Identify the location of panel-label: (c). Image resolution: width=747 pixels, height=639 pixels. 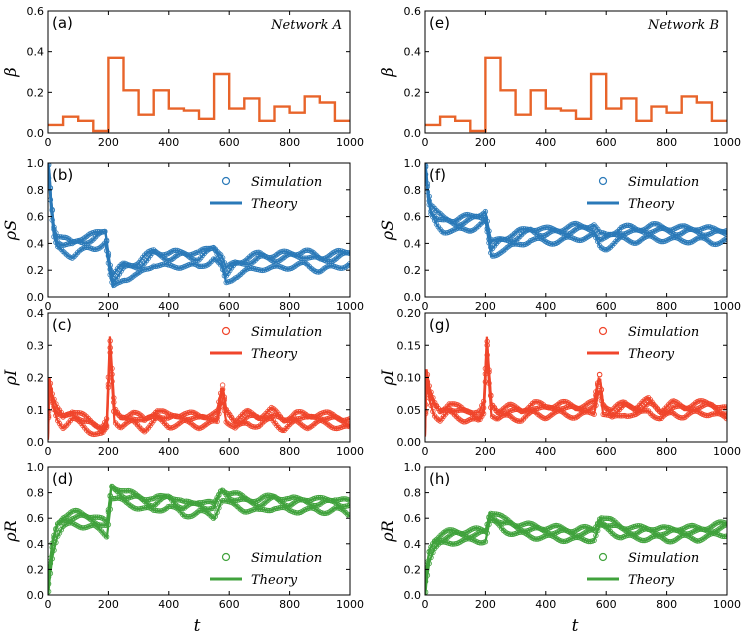
(62, 325).